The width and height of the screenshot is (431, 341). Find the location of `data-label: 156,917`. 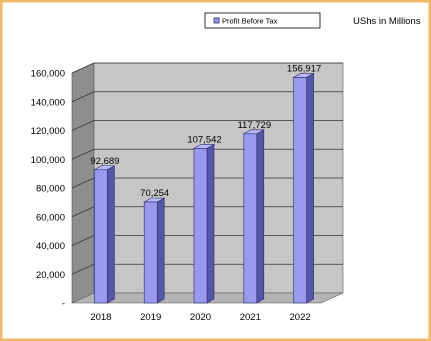

data-label: 156,917 is located at coordinates (304, 68).